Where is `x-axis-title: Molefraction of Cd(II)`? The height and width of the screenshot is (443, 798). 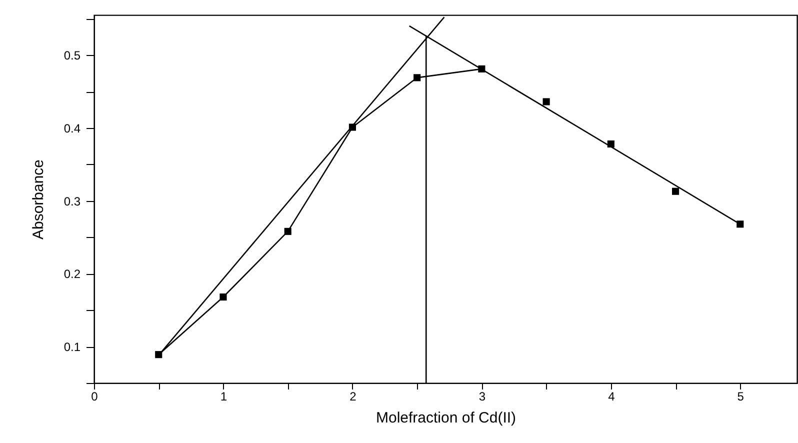
x-axis-title: Molefraction of Cd(II) is located at coordinates (446, 418).